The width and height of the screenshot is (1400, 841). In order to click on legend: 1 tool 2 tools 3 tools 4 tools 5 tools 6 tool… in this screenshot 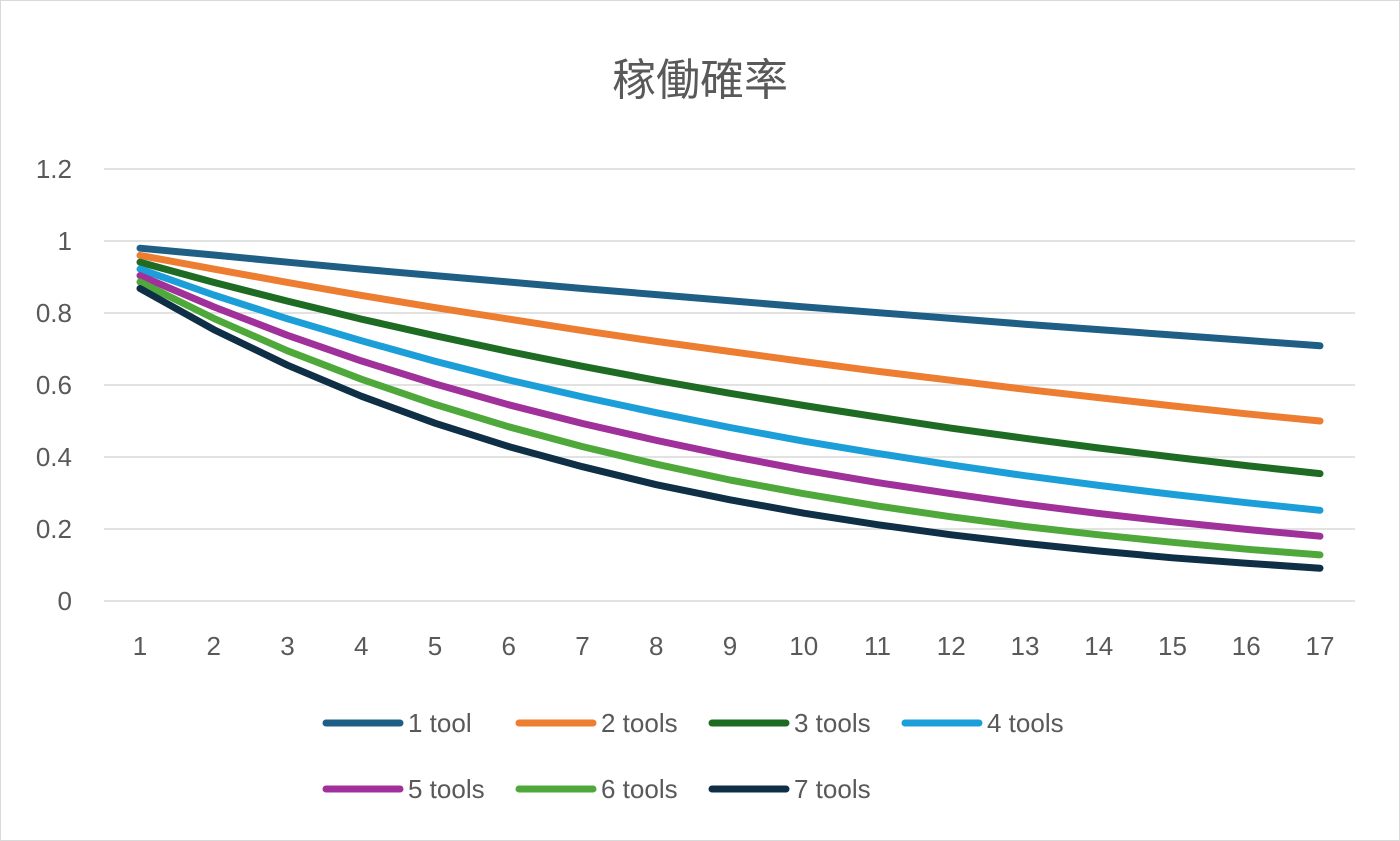, I will do `click(693, 756)`.